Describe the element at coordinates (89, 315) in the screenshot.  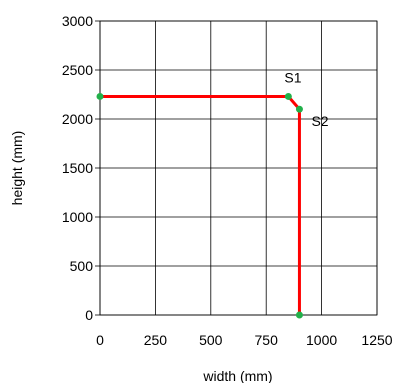
I see `y-tick-label: 0` at that location.